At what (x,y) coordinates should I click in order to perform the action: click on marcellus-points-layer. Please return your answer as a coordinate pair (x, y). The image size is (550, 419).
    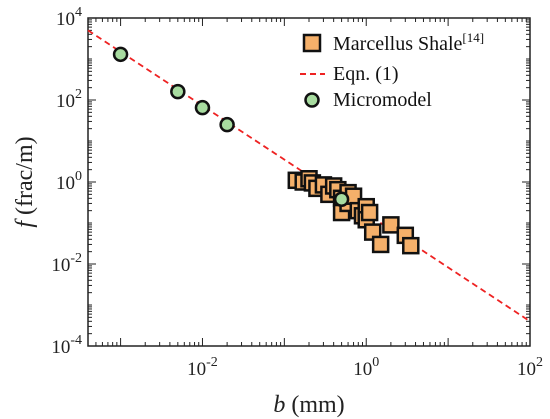
    Looking at the image, I should click on (353, 212).